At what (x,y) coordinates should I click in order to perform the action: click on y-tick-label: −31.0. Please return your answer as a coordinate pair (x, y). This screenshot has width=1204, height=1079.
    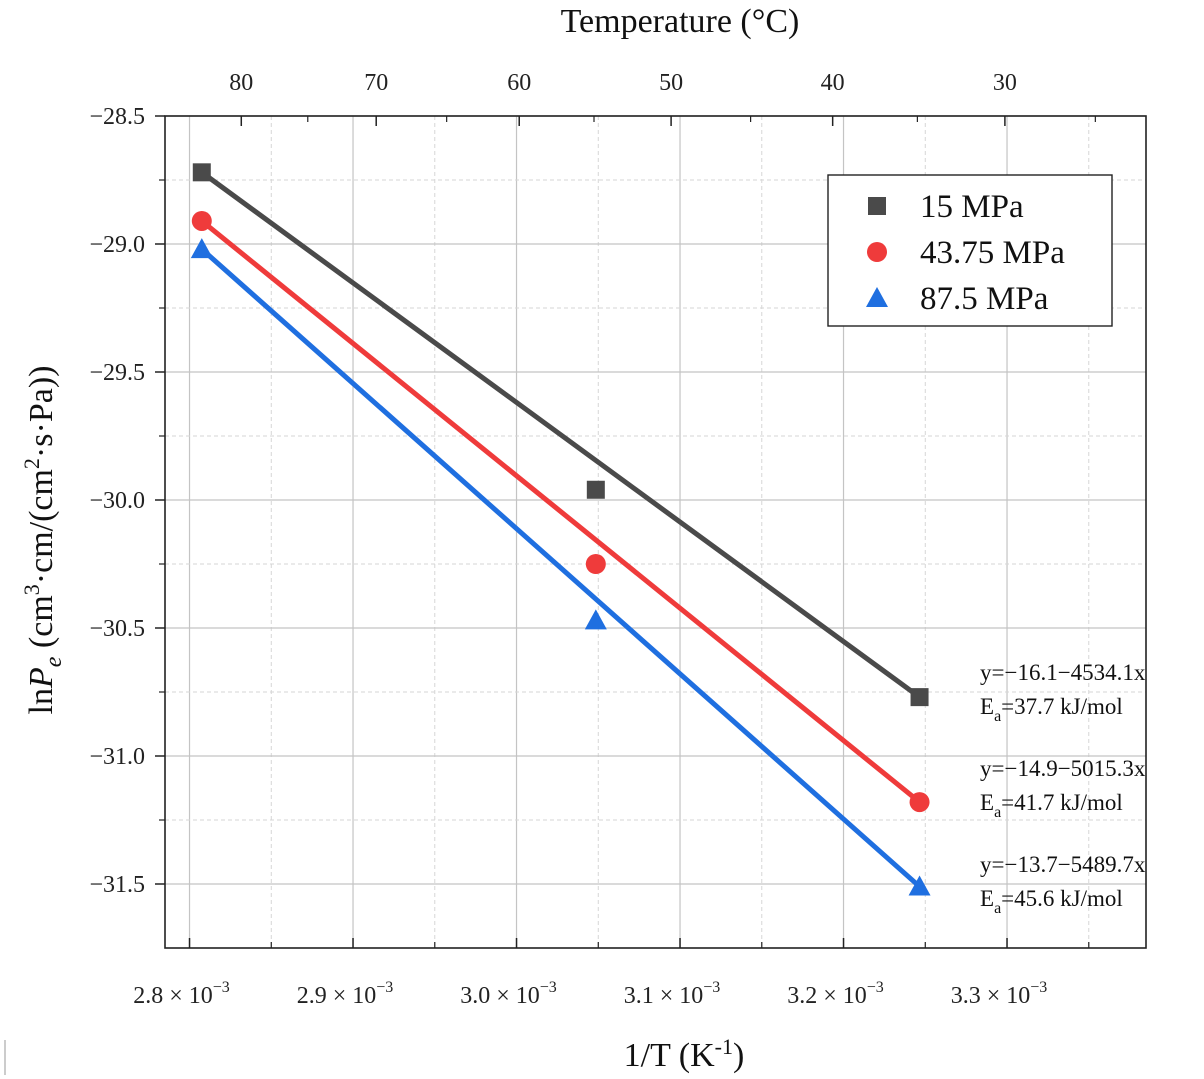
    Looking at the image, I should click on (117, 757).